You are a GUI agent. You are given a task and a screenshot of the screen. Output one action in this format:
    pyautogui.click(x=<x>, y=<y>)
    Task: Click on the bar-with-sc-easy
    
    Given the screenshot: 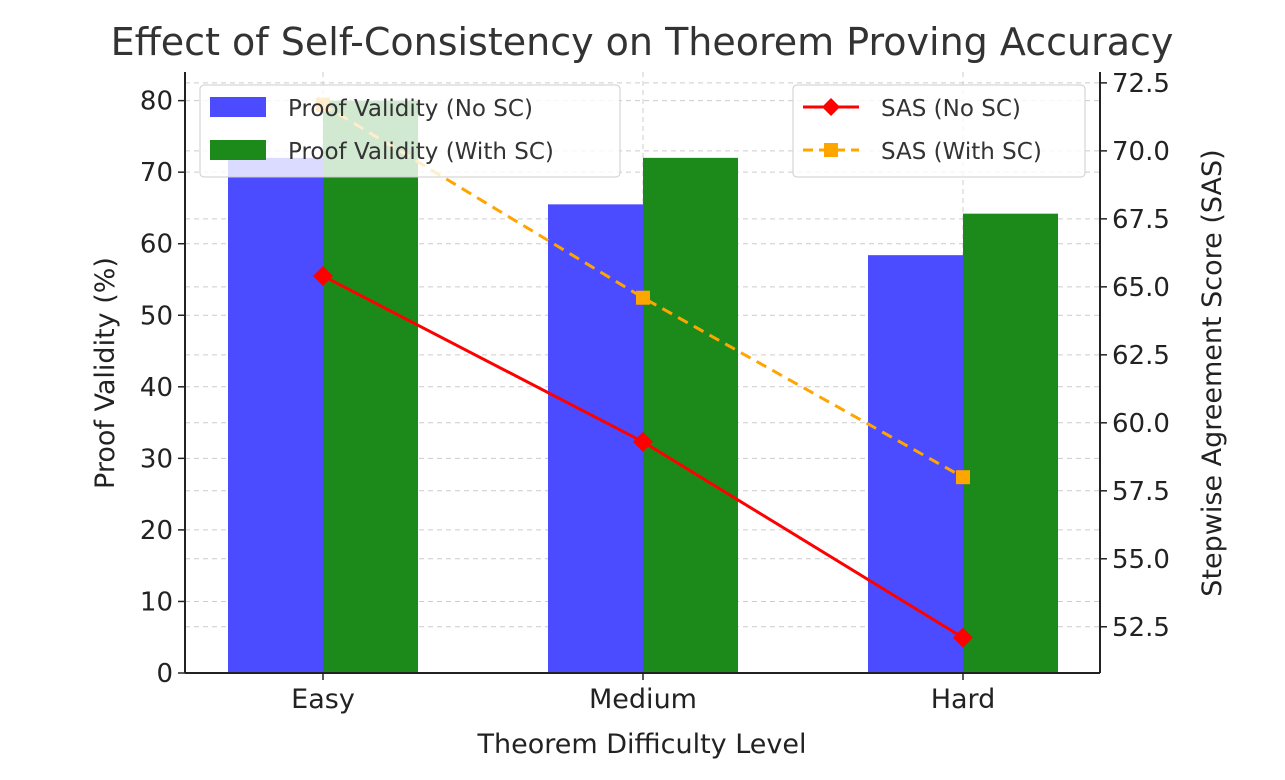 What is the action you would take?
    pyautogui.click(x=370, y=387)
    